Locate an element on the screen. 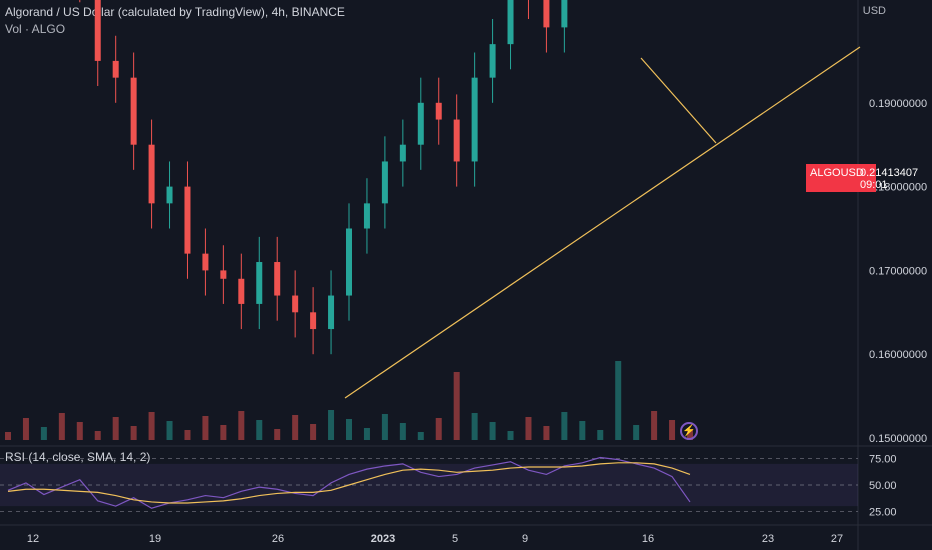 The height and width of the screenshot is (550, 932). price-tick-label: 0.15000000 is located at coordinates (898, 439).